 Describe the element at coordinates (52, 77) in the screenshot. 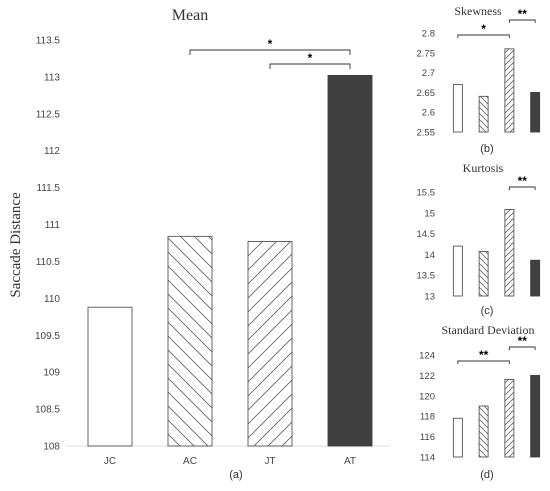

I see `ytick-label: 113` at that location.